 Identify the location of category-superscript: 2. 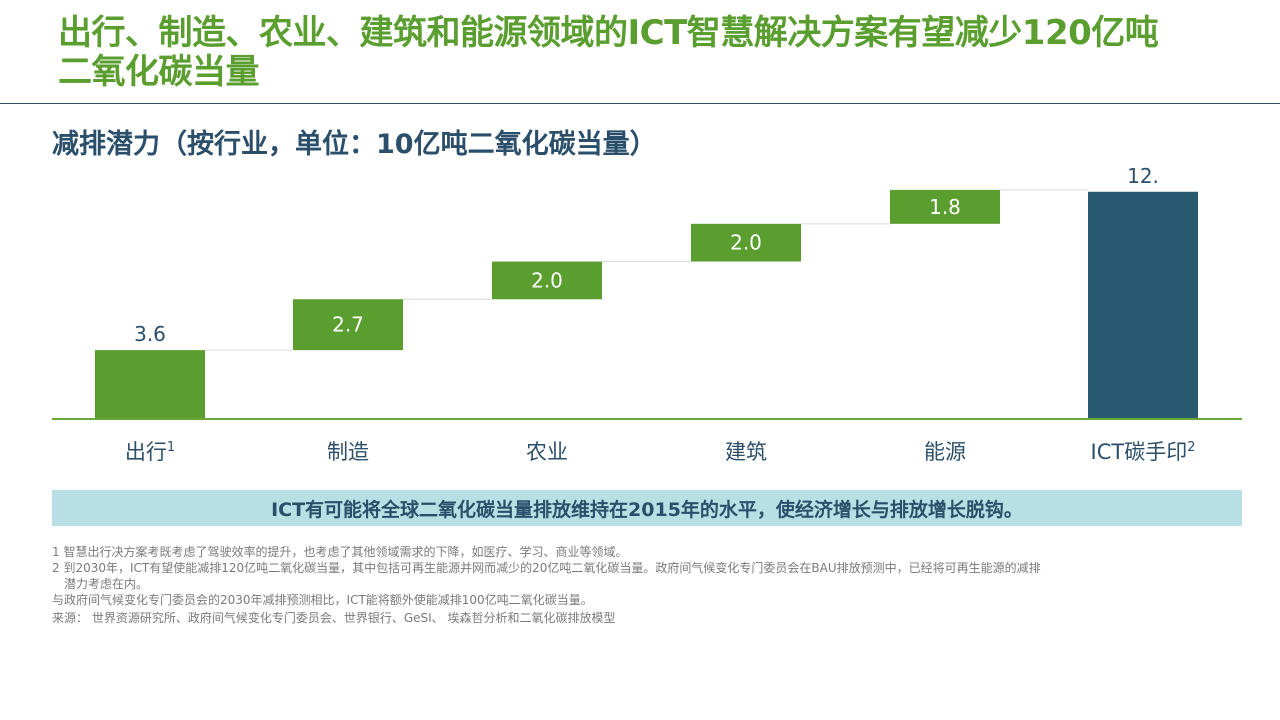
(1191, 447).